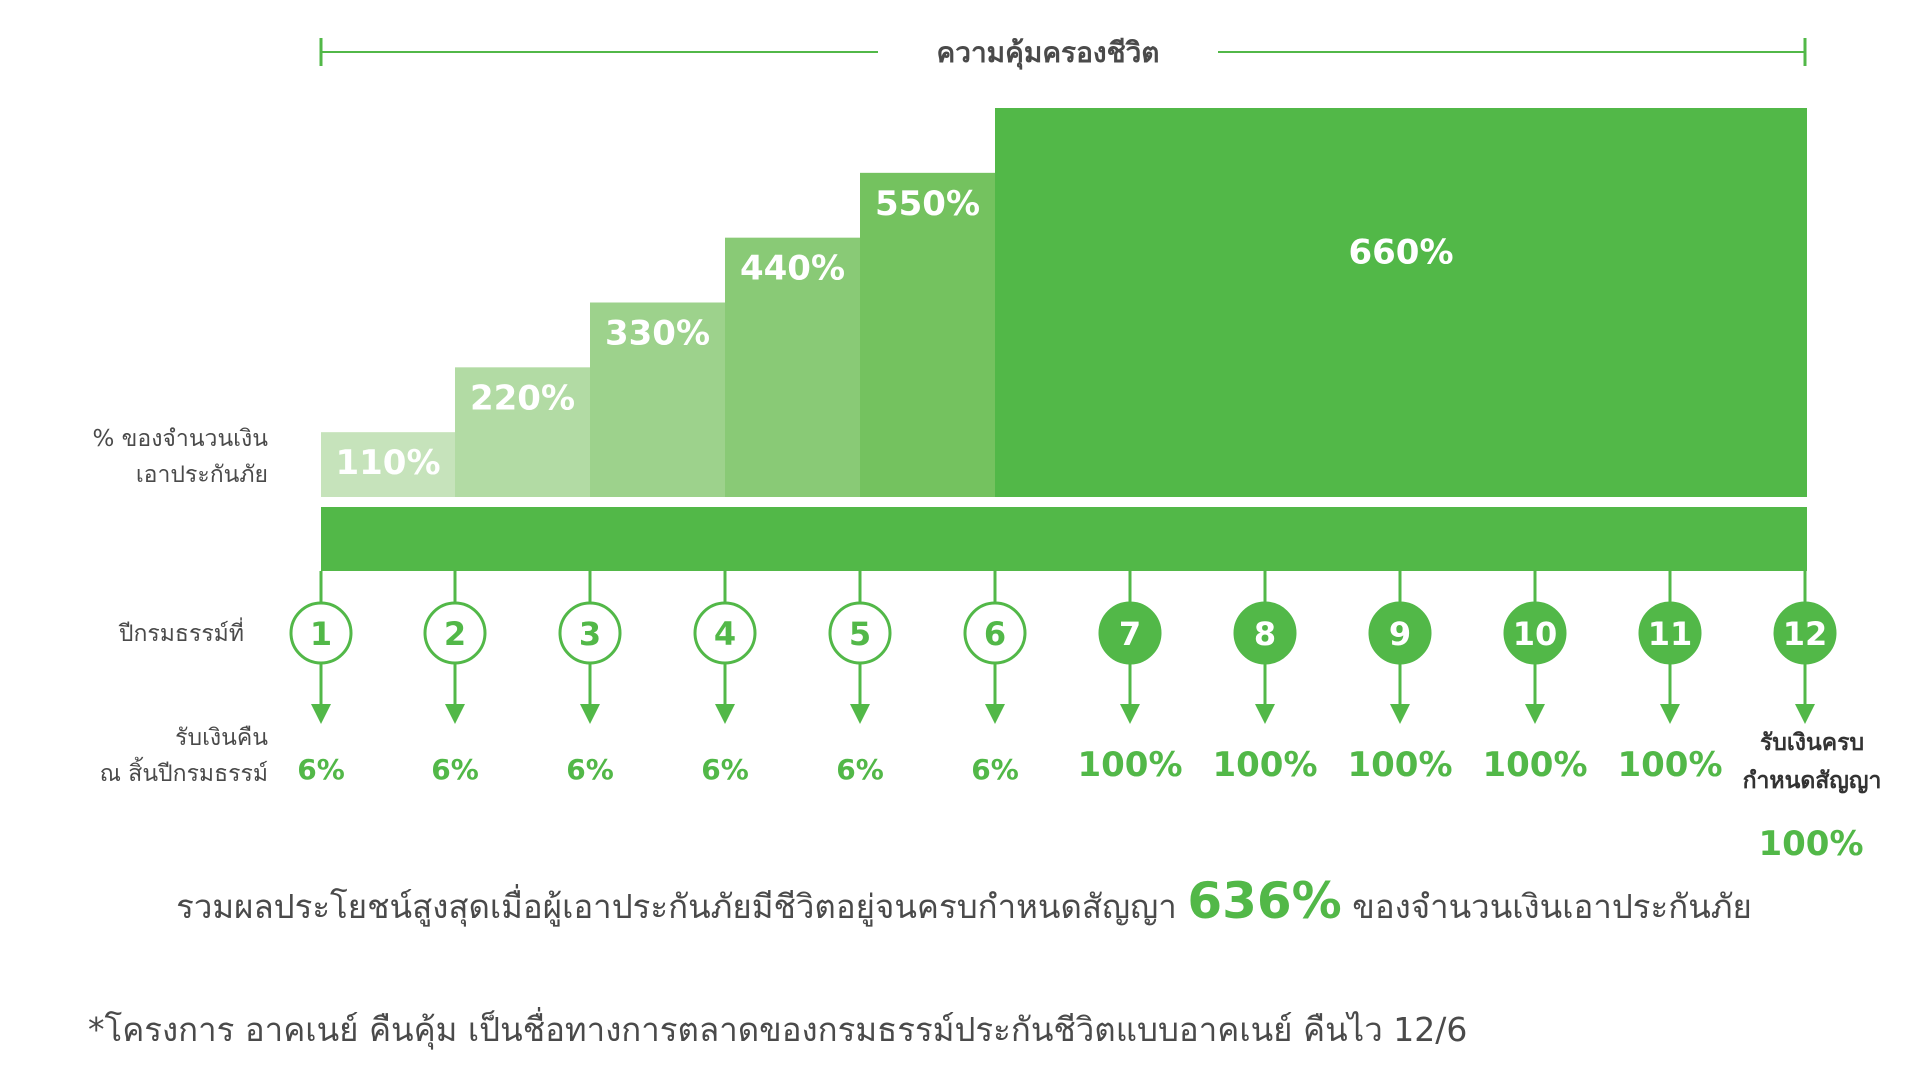 The width and height of the screenshot is (1920, 1076). I want to click on payback-value-8: 100%, so click(1264, 765).